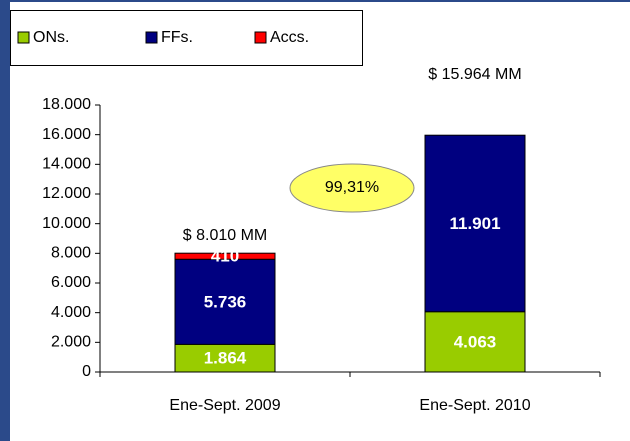 Image resolution: width=630 pixels, height=441 pixels. What do you see at coordinates (66, 104) in the screenshot?
I see `y-tick-label: 18.000` at bounding box center [66, 104].